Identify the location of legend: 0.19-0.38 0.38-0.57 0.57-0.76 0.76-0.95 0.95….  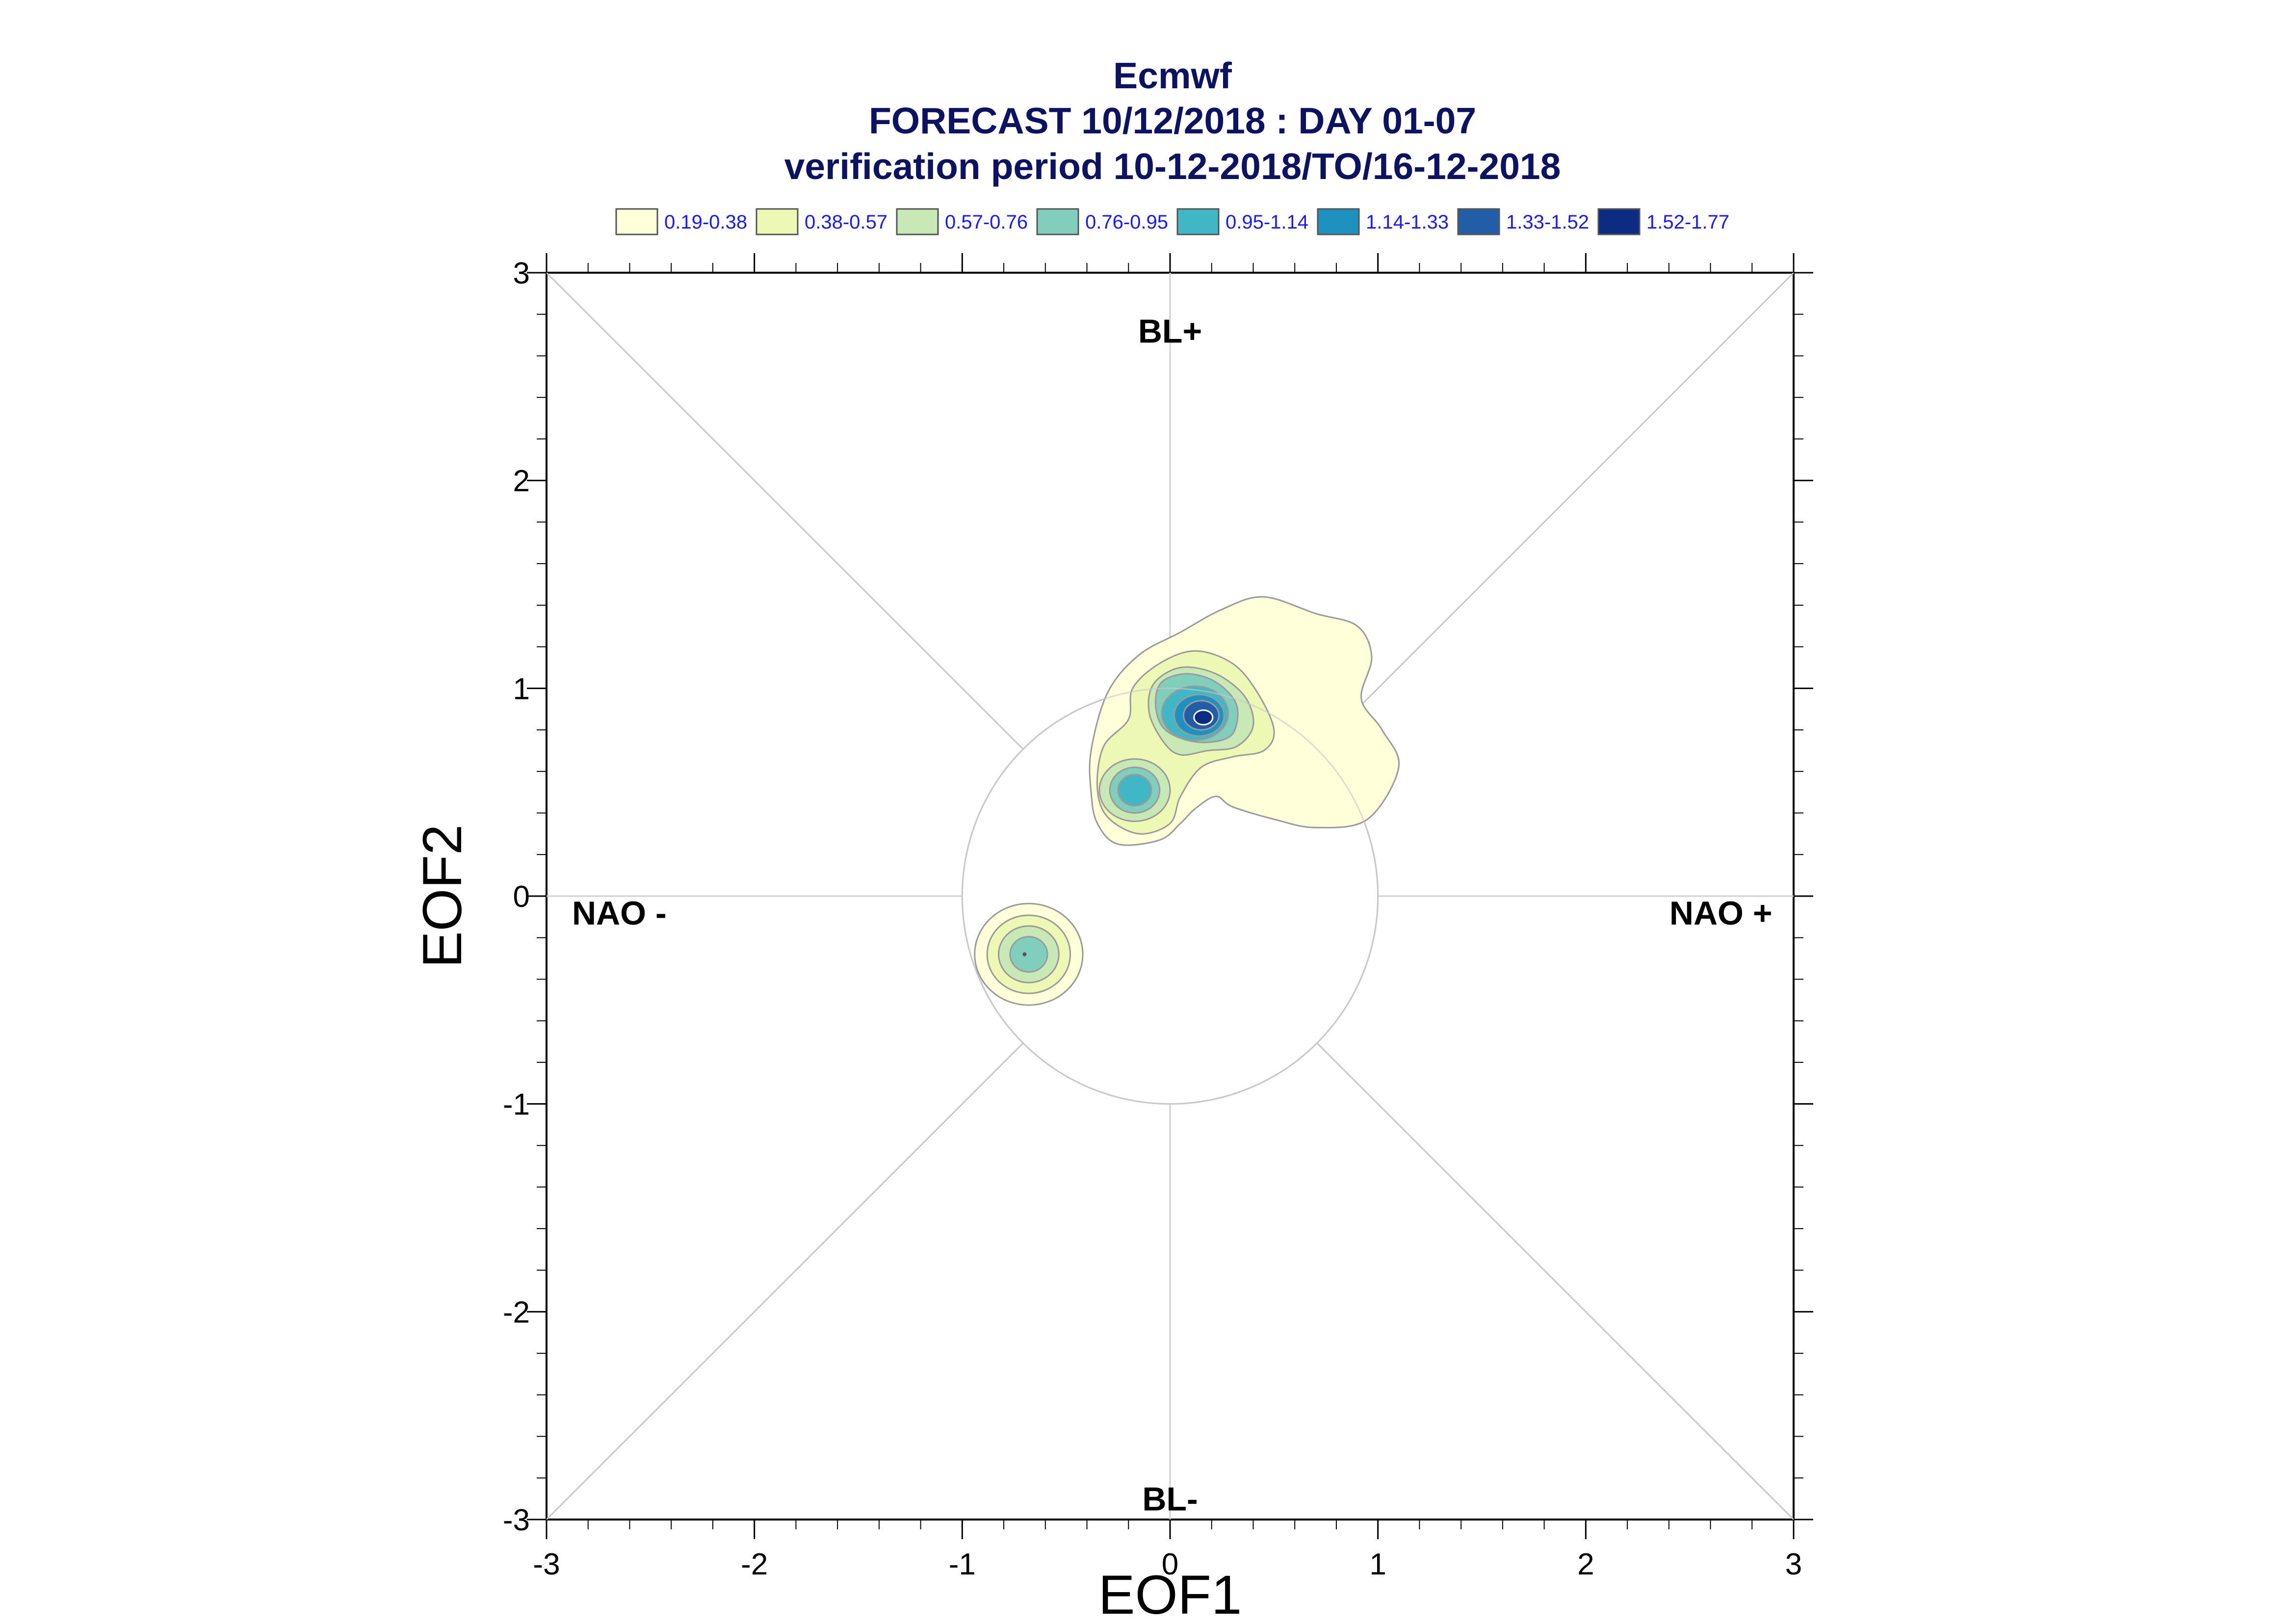
(1172, 221).